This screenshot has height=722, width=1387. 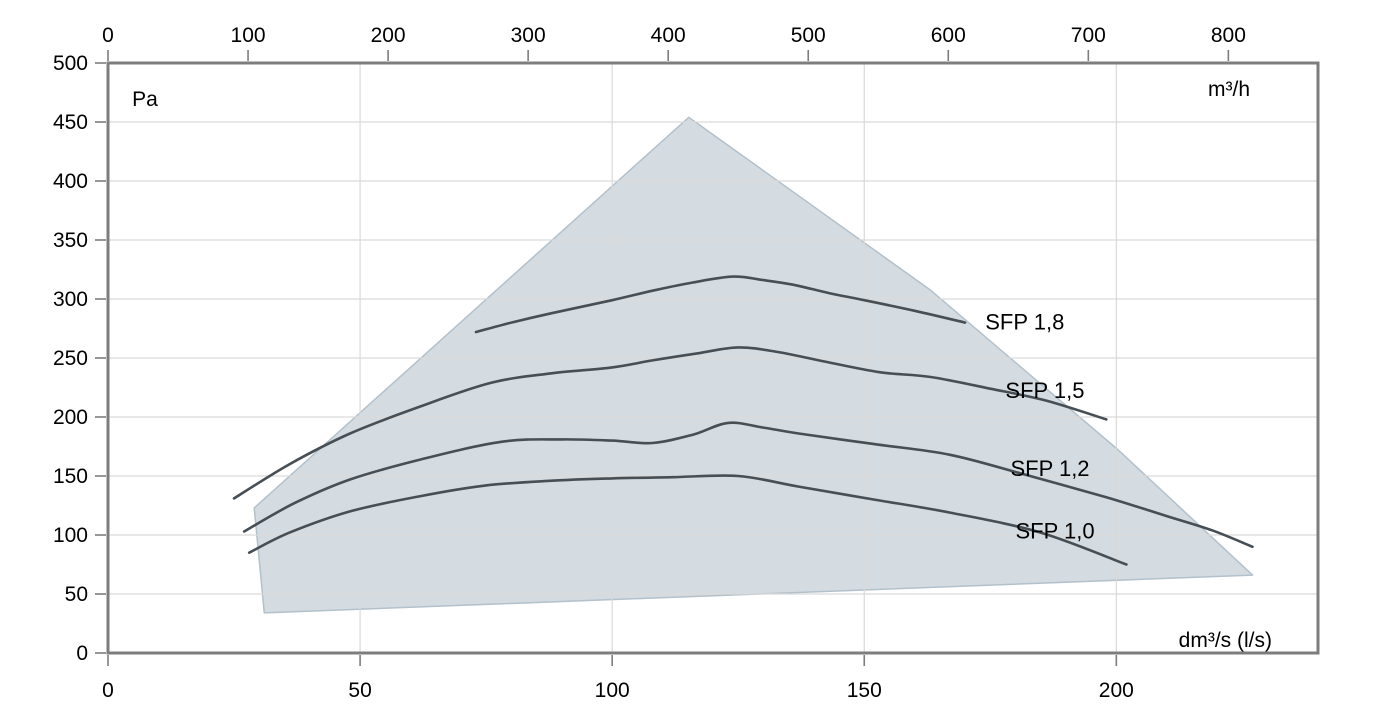 What do you see at coordinates (70, 181) in the screenshot?
I see `y-axis-tick-label-400: 400` at bounding box center [70, 181].